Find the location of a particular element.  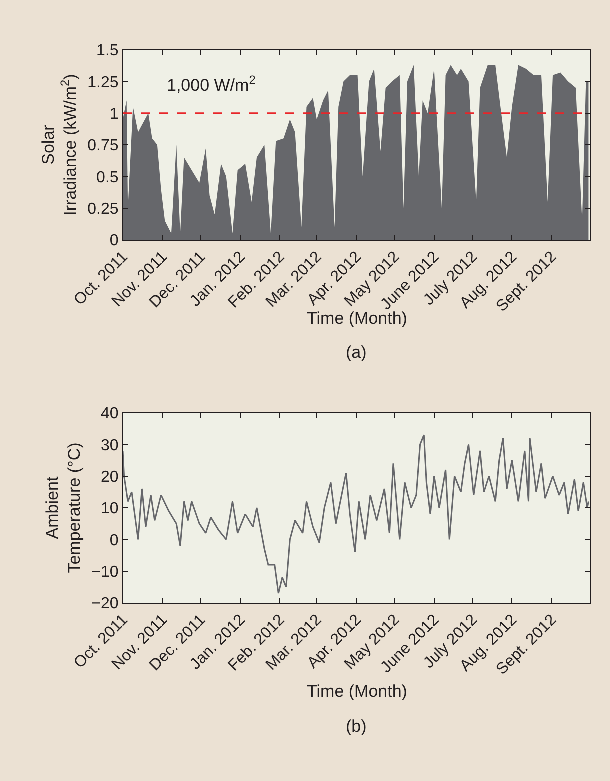

y-tick-label: −20 is located at coordinates (105, 604).